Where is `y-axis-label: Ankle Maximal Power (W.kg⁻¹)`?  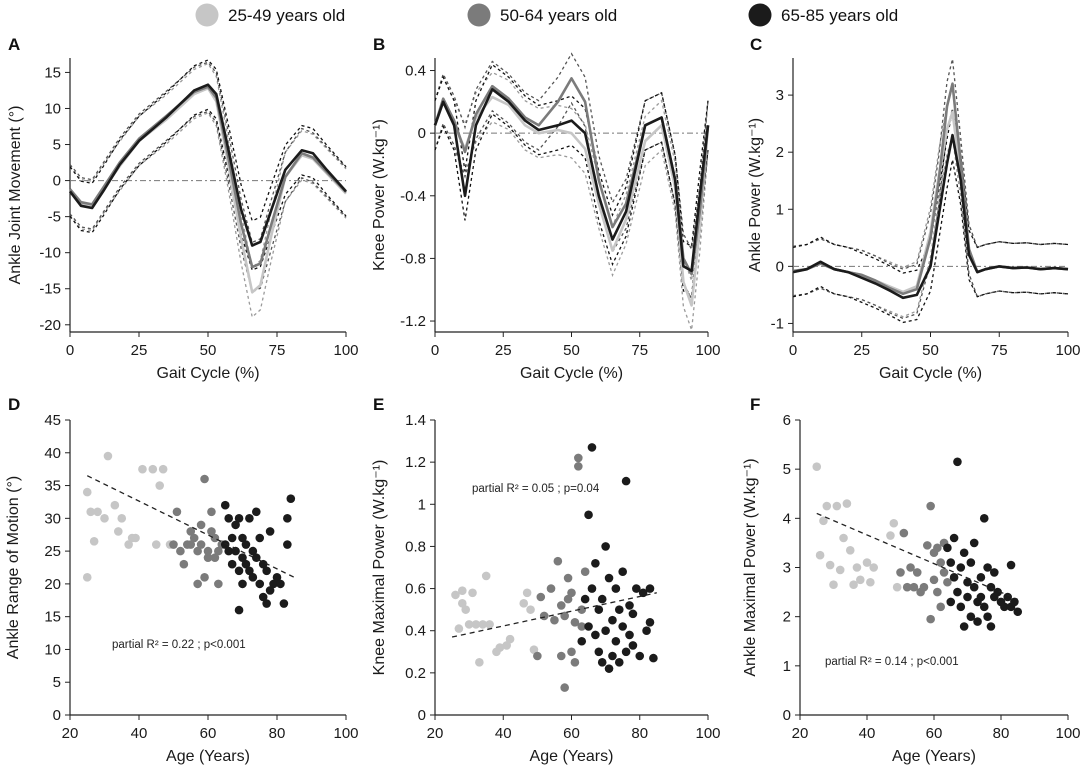
y-axis-label: Ankle Maximal Power (W.kg⁻¹) is located at coordinates (750, 567).